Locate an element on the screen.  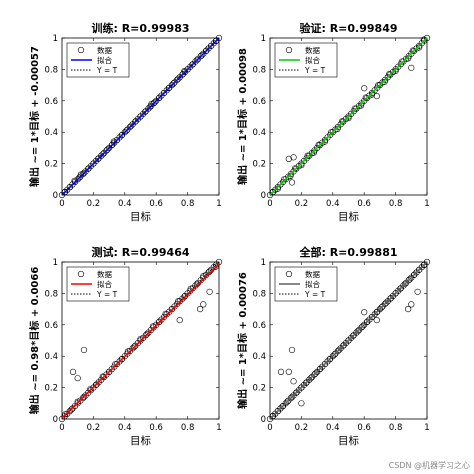
x-tick-label: 0 is located at coordinates (269, 428).